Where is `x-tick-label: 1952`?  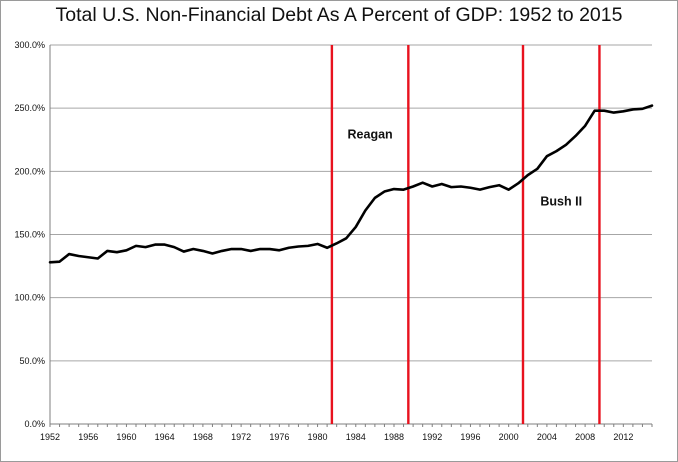
x-tick-label: 1952 is located at coordinates (50, 437).